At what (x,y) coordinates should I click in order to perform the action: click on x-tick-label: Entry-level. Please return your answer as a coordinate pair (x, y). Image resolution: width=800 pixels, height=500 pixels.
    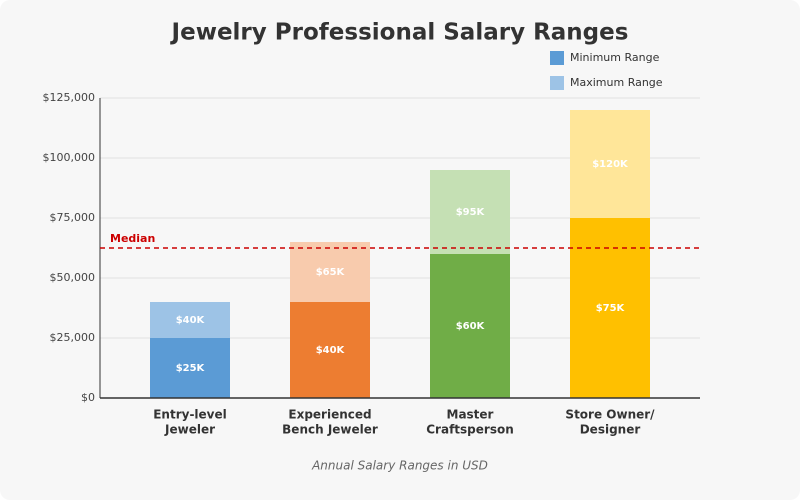
    Looking at the image, I should click on (190, 415).